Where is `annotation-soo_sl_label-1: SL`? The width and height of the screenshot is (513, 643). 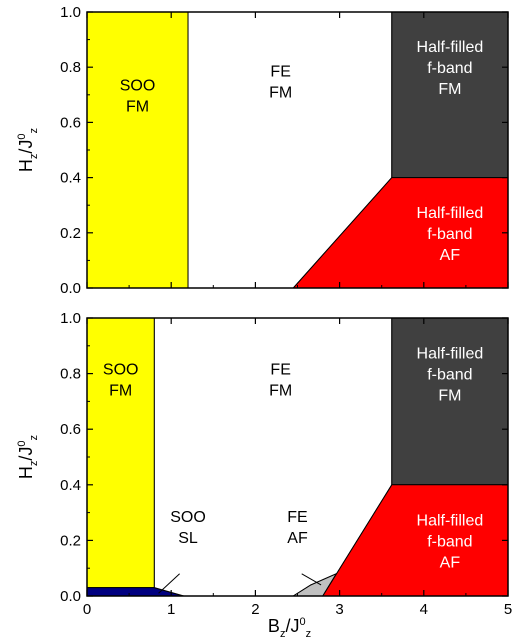 annotation-soo_sl_label-1: SL is located at coordinates (188, 538).